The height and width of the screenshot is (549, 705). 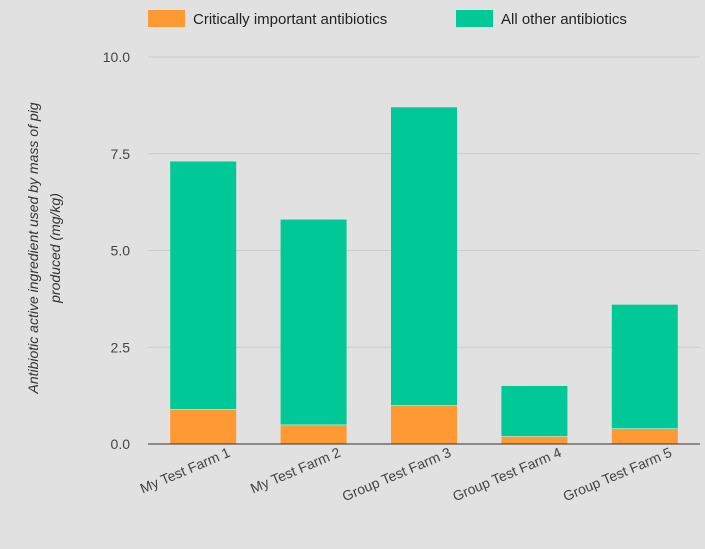 What do you see at coordinates (295, 470) in the screenshot?
I see `x-tick-label: My Test Farm 2` at bounding box center [295, 470].